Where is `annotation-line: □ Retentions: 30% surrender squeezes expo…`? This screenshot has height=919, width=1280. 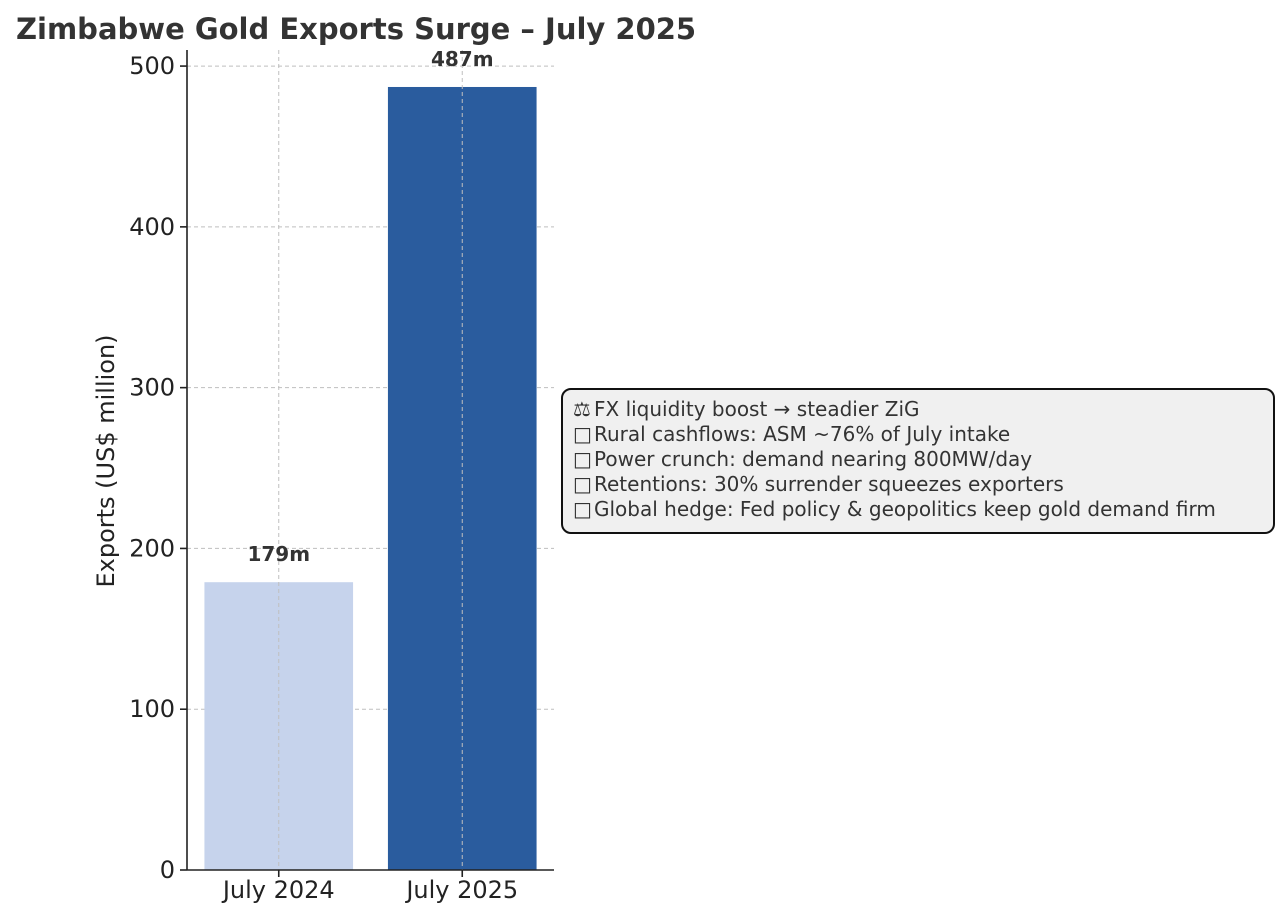
annotation-line: □ Retentions: 30% surrender squeezes expo… is located at coordinates (918, 484).